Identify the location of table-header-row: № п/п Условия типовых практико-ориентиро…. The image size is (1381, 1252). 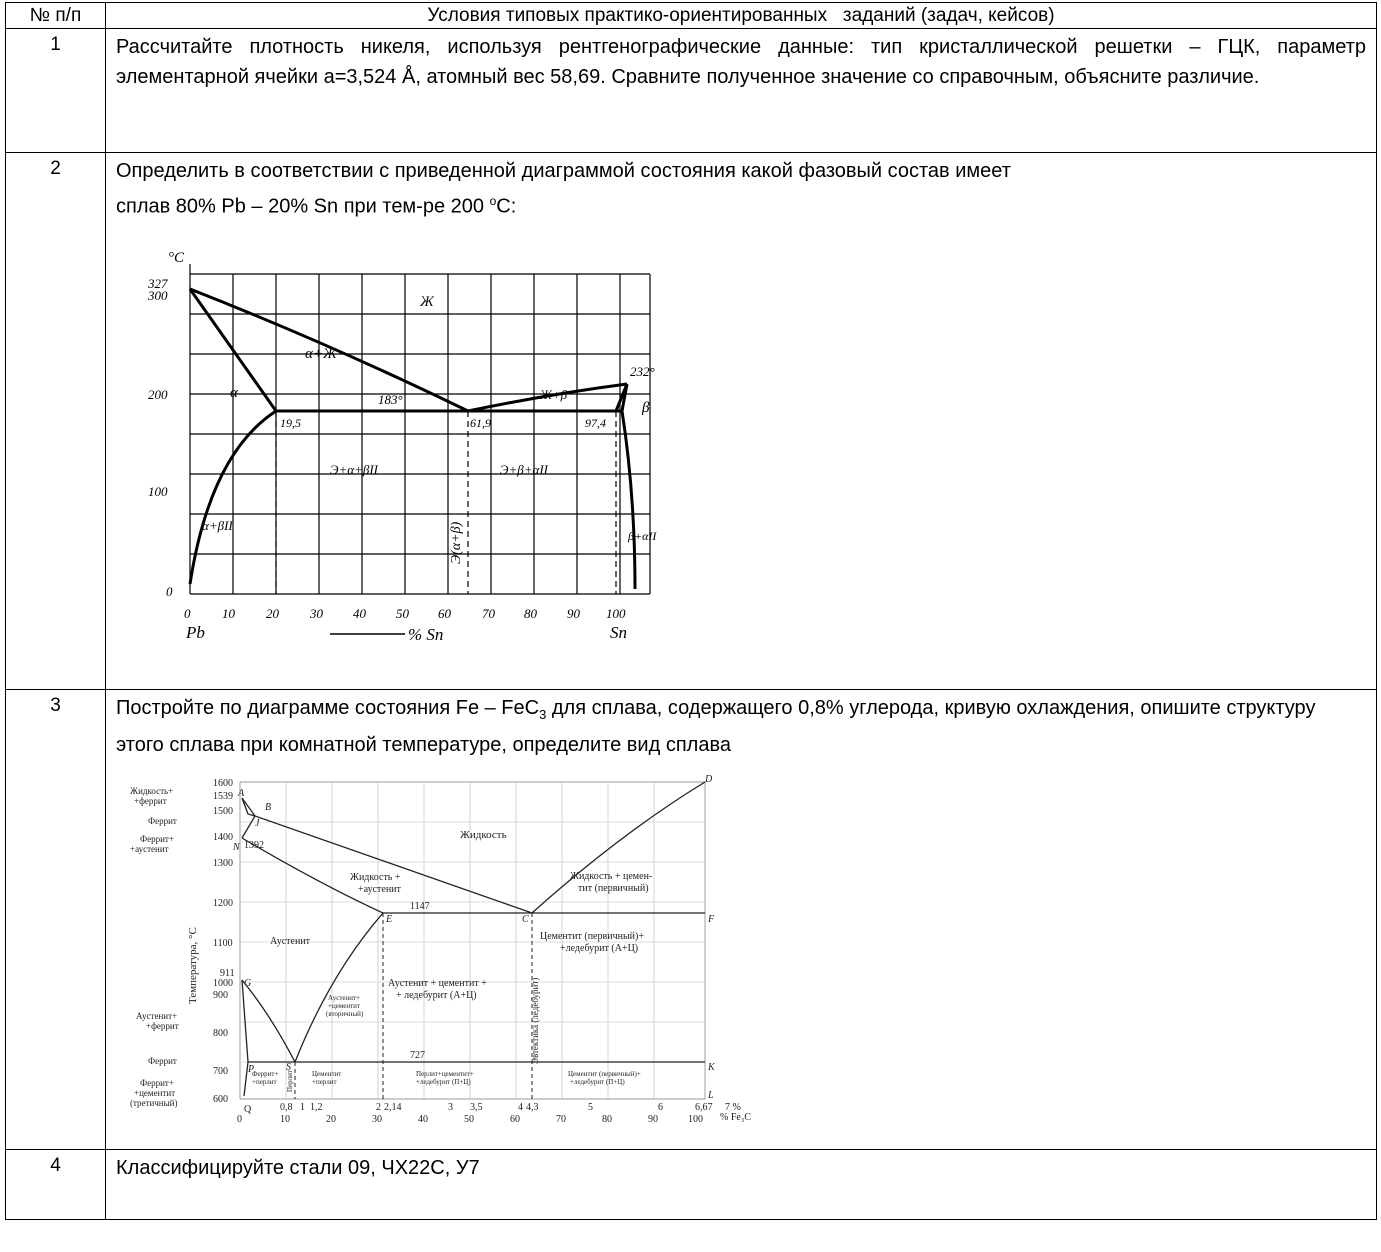
(691, 15).